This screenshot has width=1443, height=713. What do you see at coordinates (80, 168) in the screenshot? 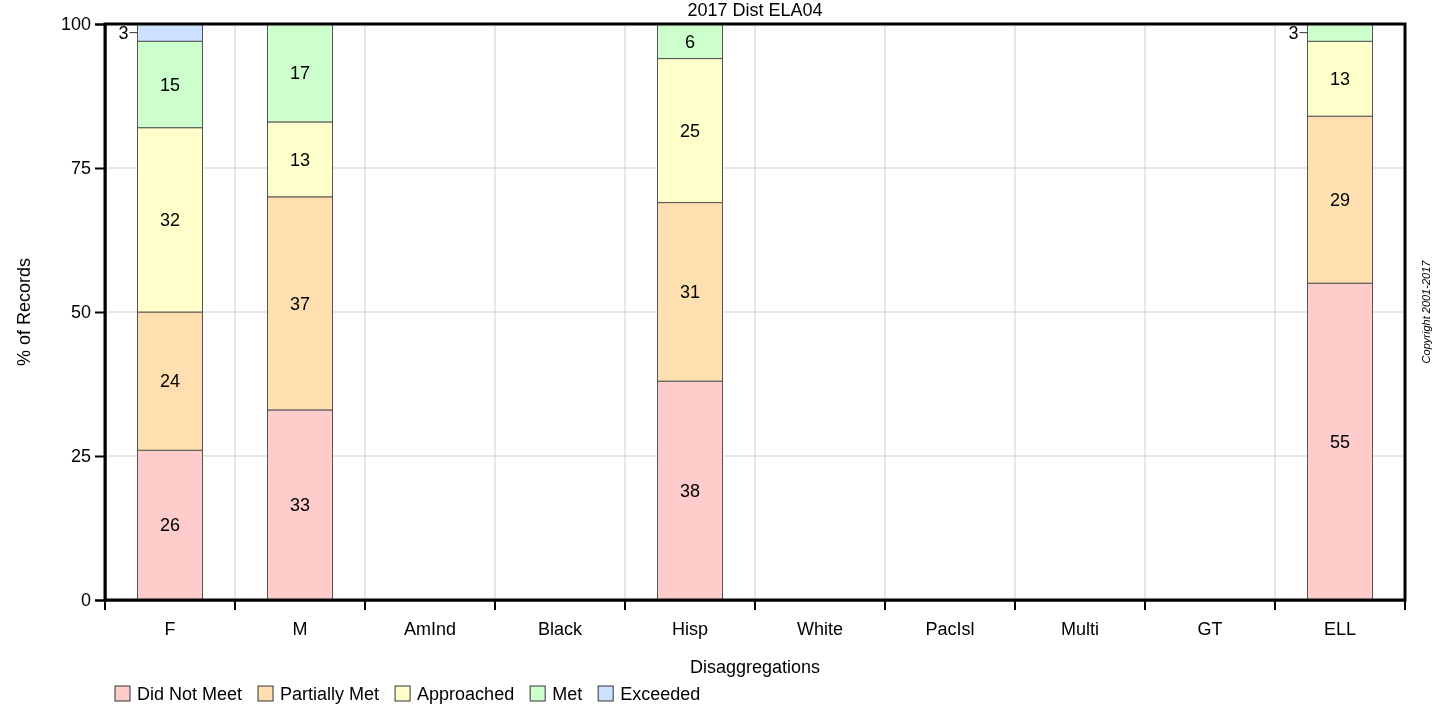
I see `y-tick-label: 75` at bounding box center [80, 168].